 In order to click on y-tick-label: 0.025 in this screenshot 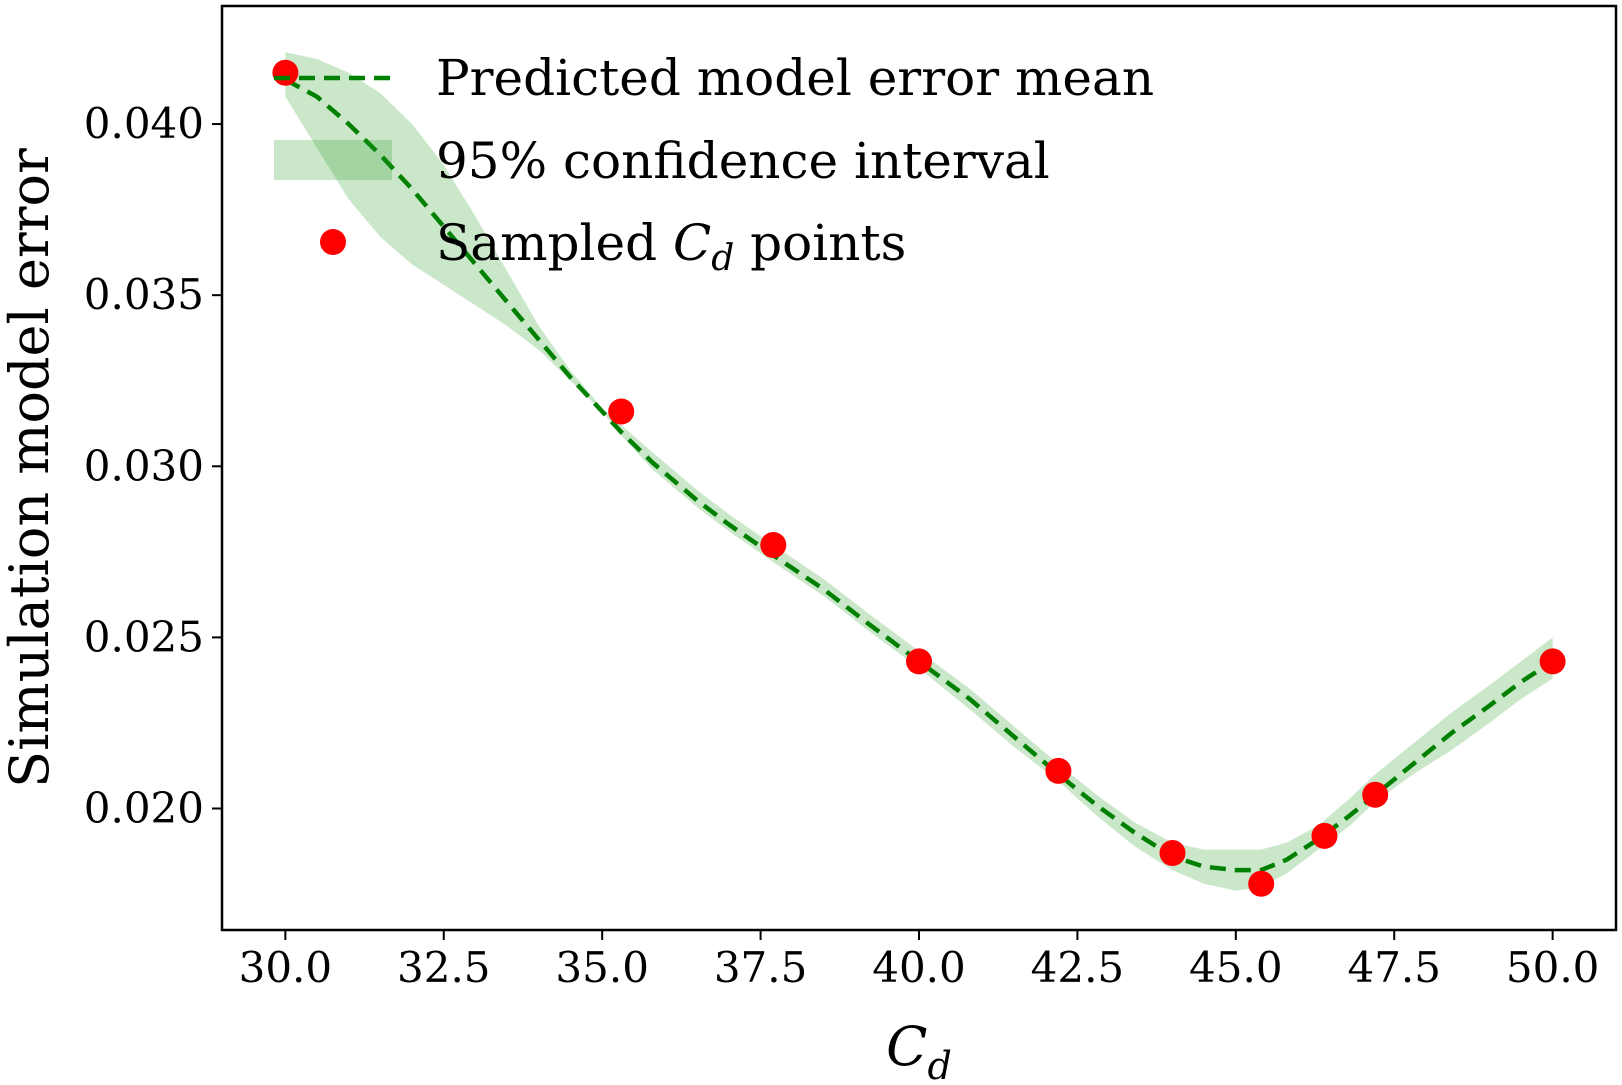, I will do `click(144, 636)`.